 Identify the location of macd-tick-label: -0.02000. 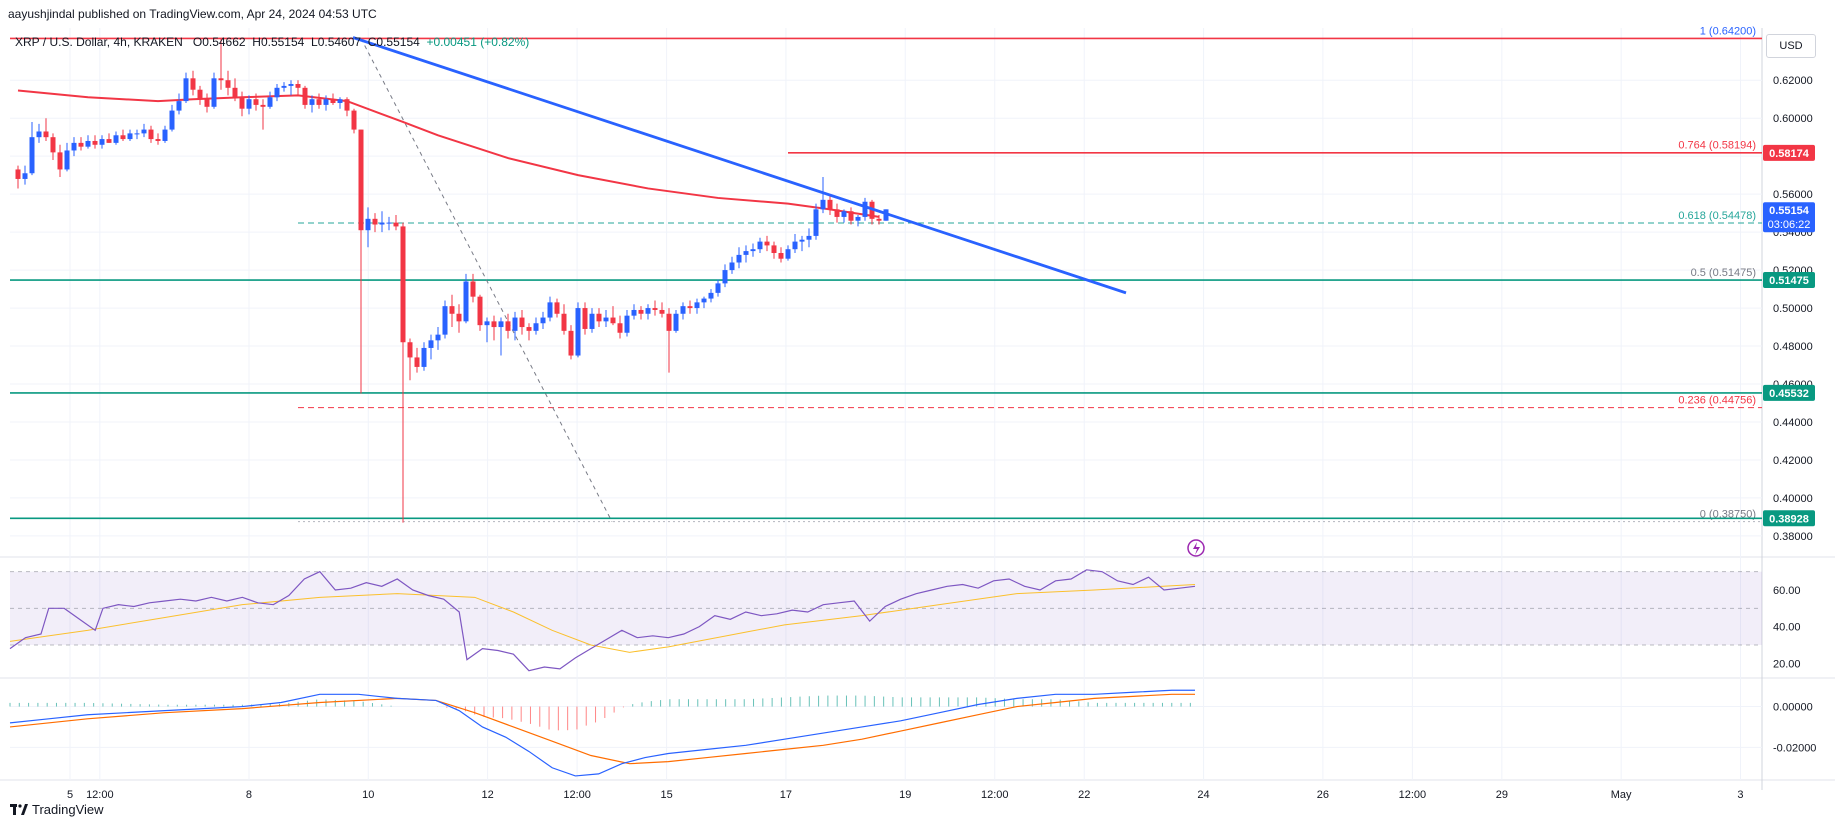
(1794, 748).